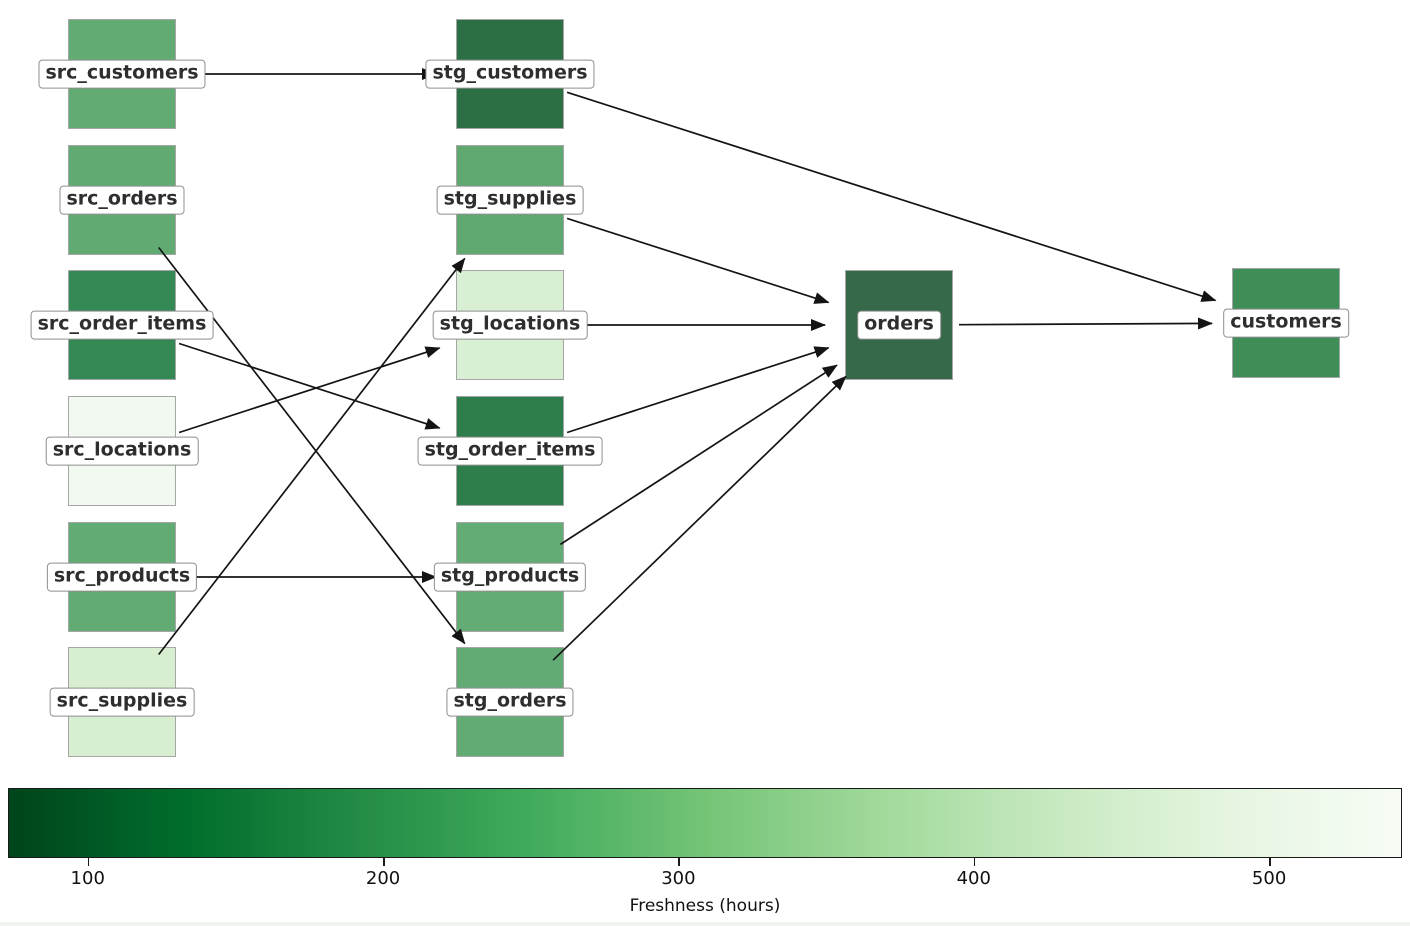  What do you see at coordinates (973, 878) in the screenshot?
I see `colorbar-tick-label-400: 400` at bounding box center [973, 878].